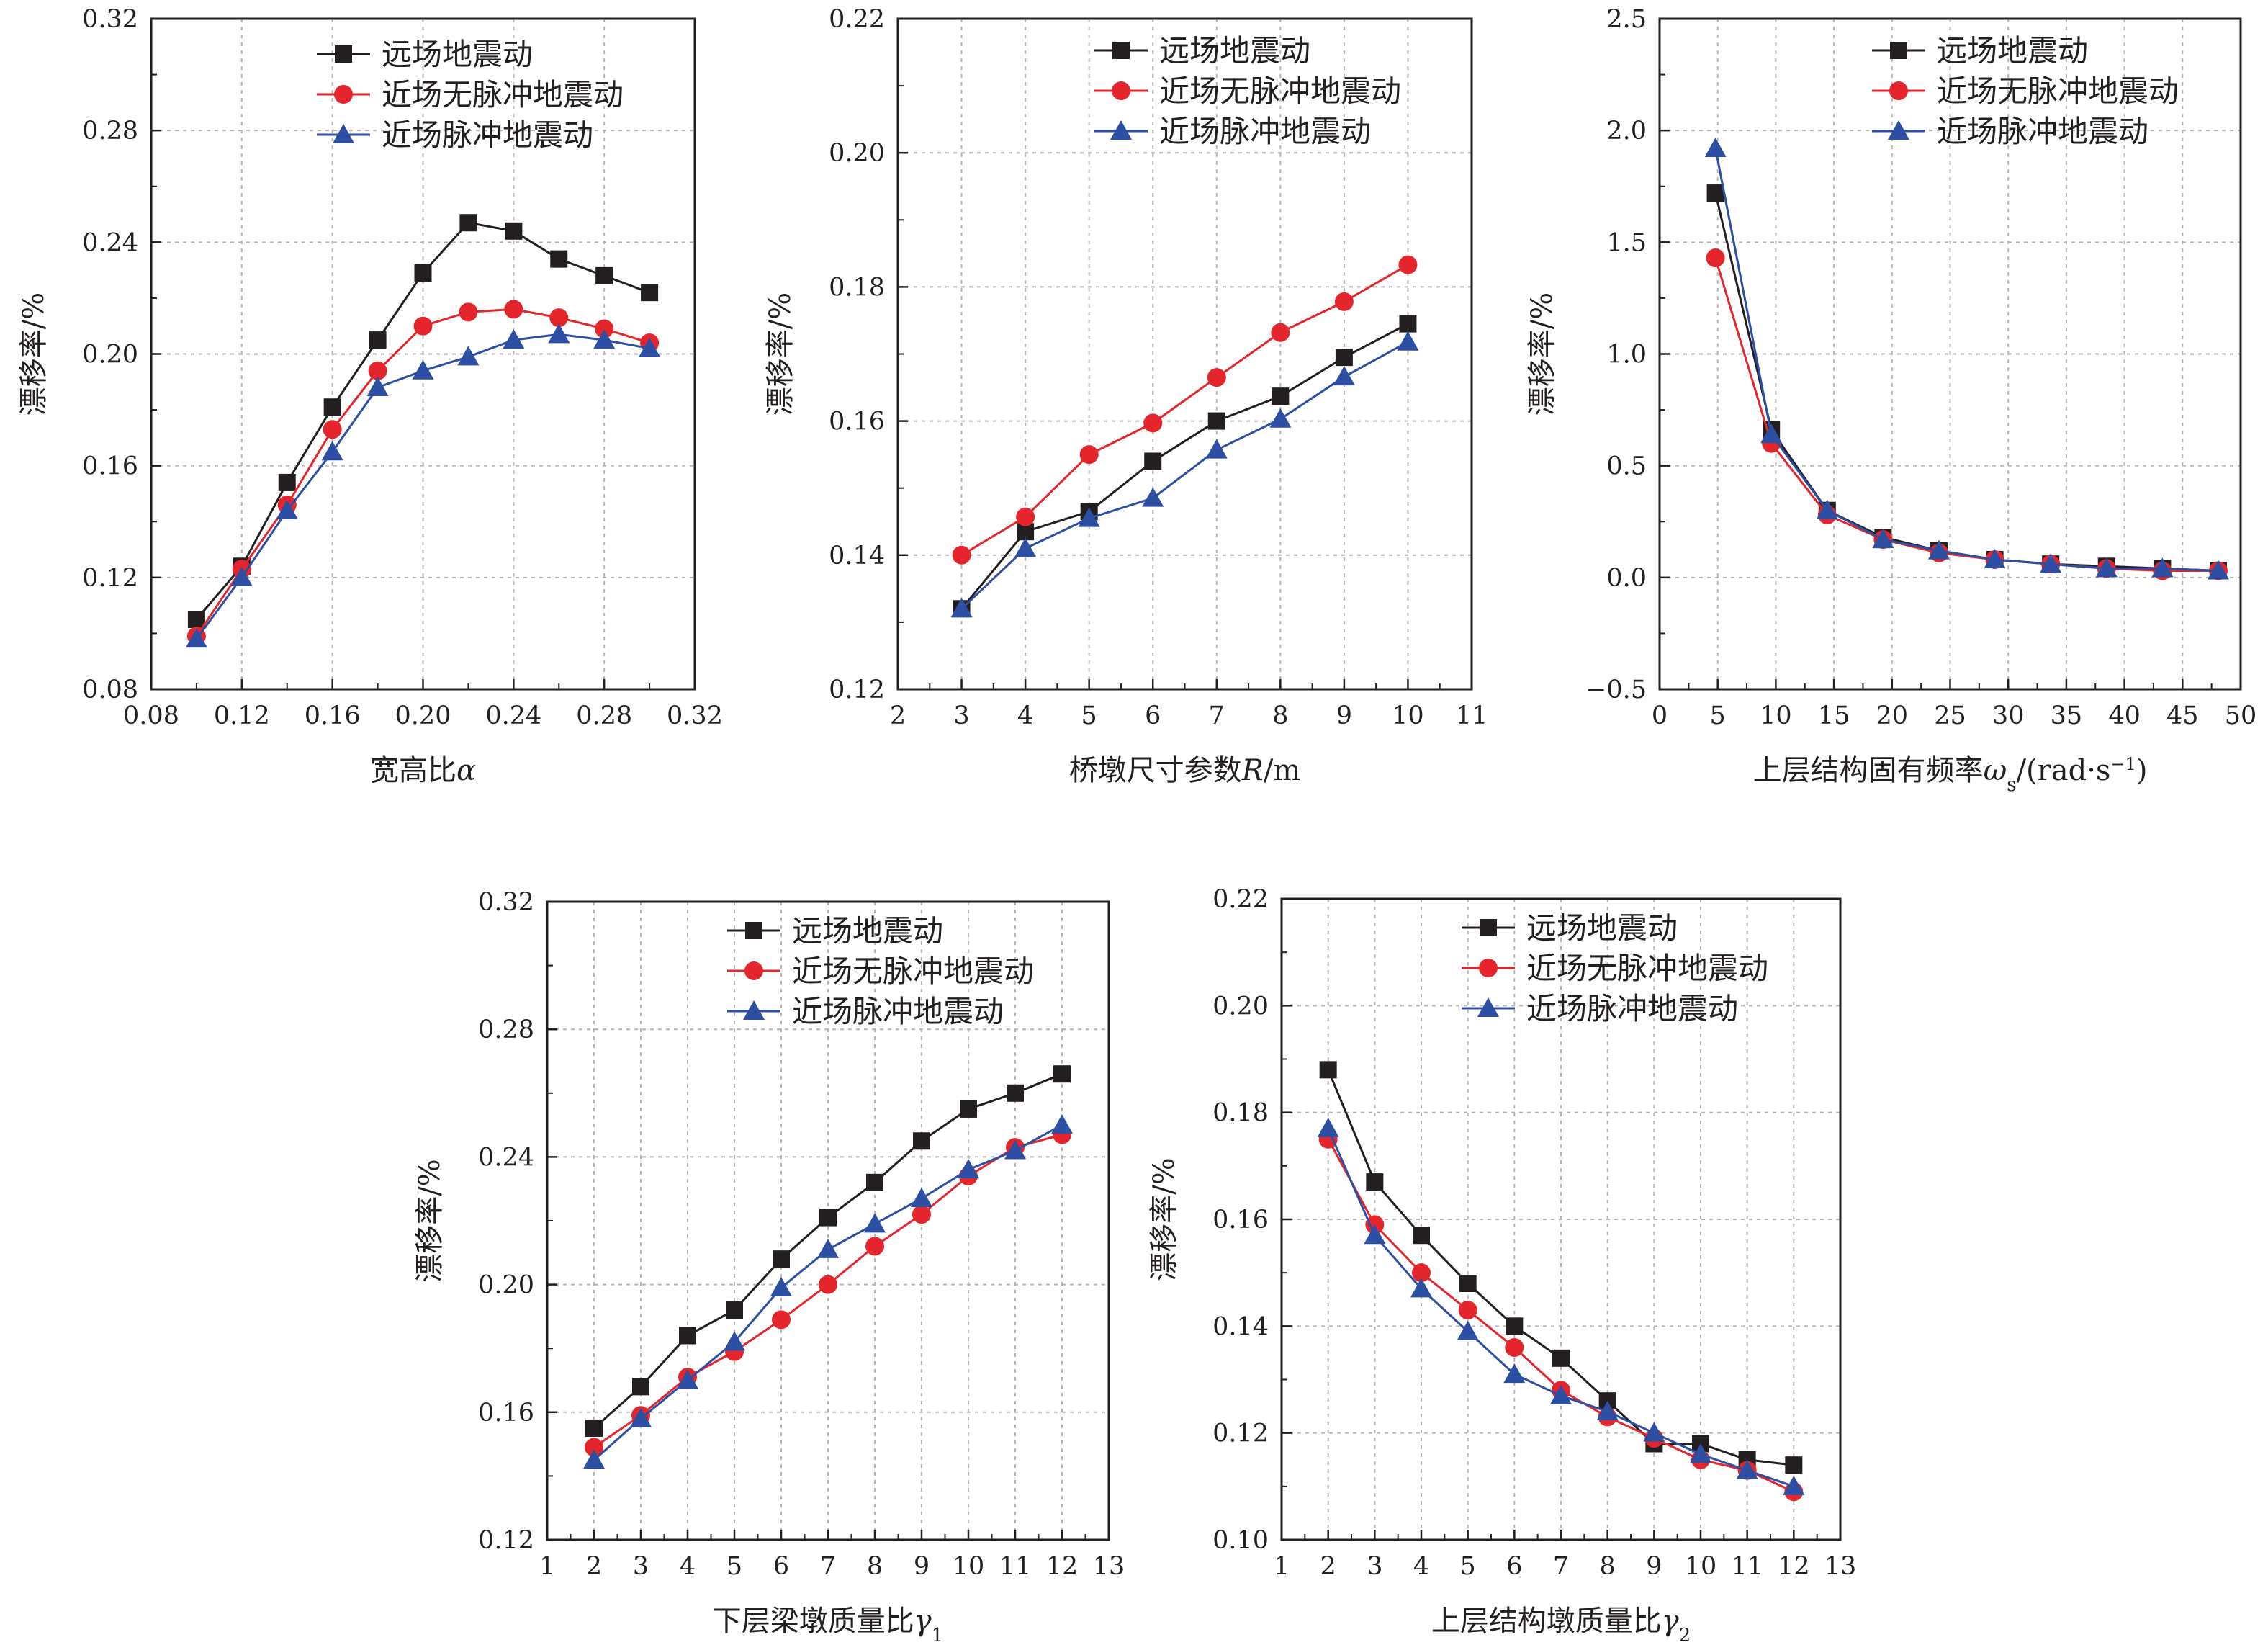 Image resolution: width=2268 pixels, height=1650 pixels. I want to click on y-tick-label: 0.28, so click(506, 1029).